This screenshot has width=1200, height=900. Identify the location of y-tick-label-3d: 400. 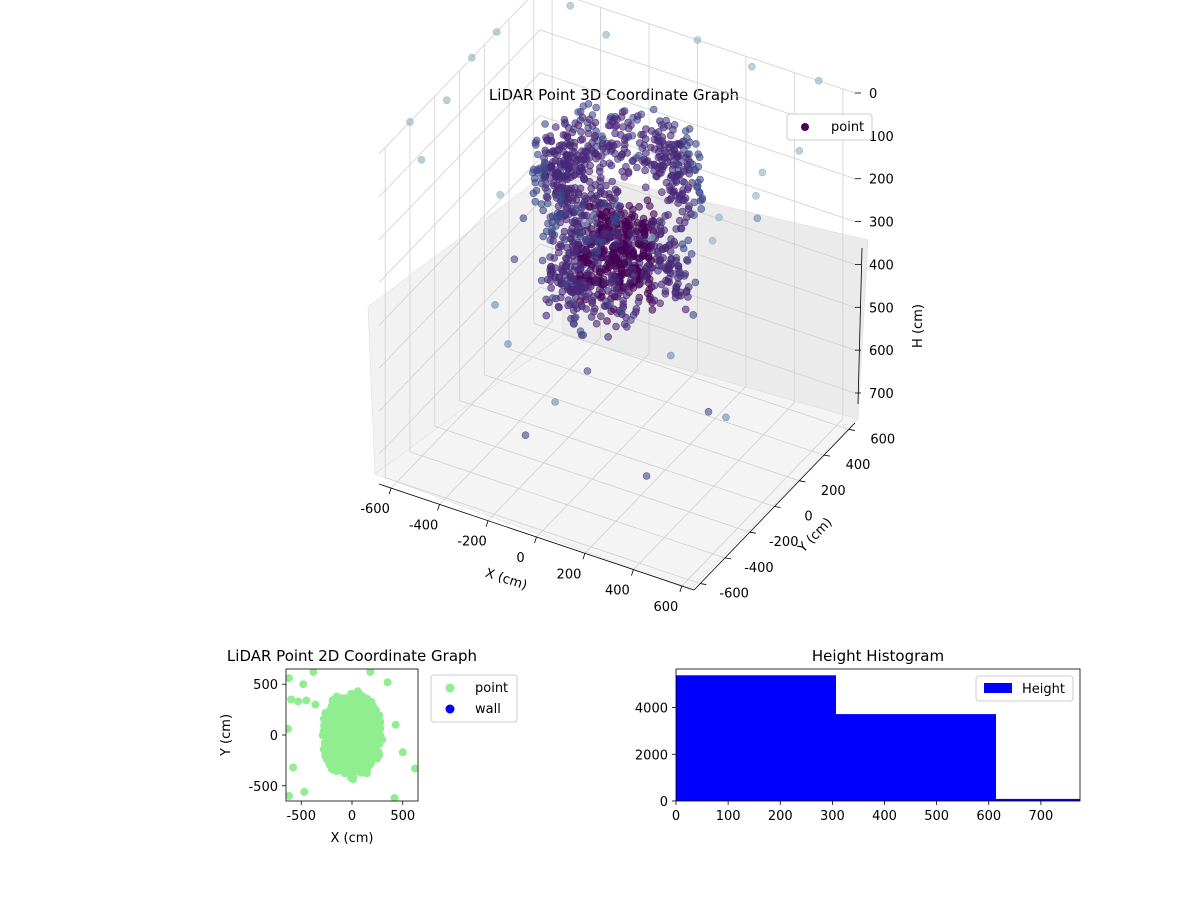
(858, 465).